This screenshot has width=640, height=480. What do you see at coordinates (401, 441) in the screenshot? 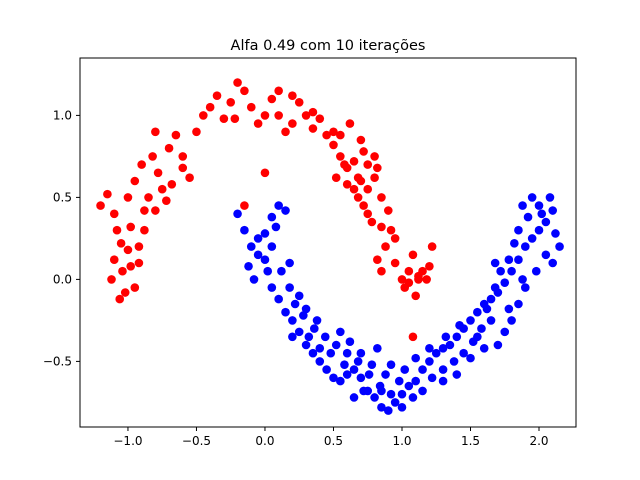
I see `x-tick-label: 1.0` at bounding box center [401, 441].